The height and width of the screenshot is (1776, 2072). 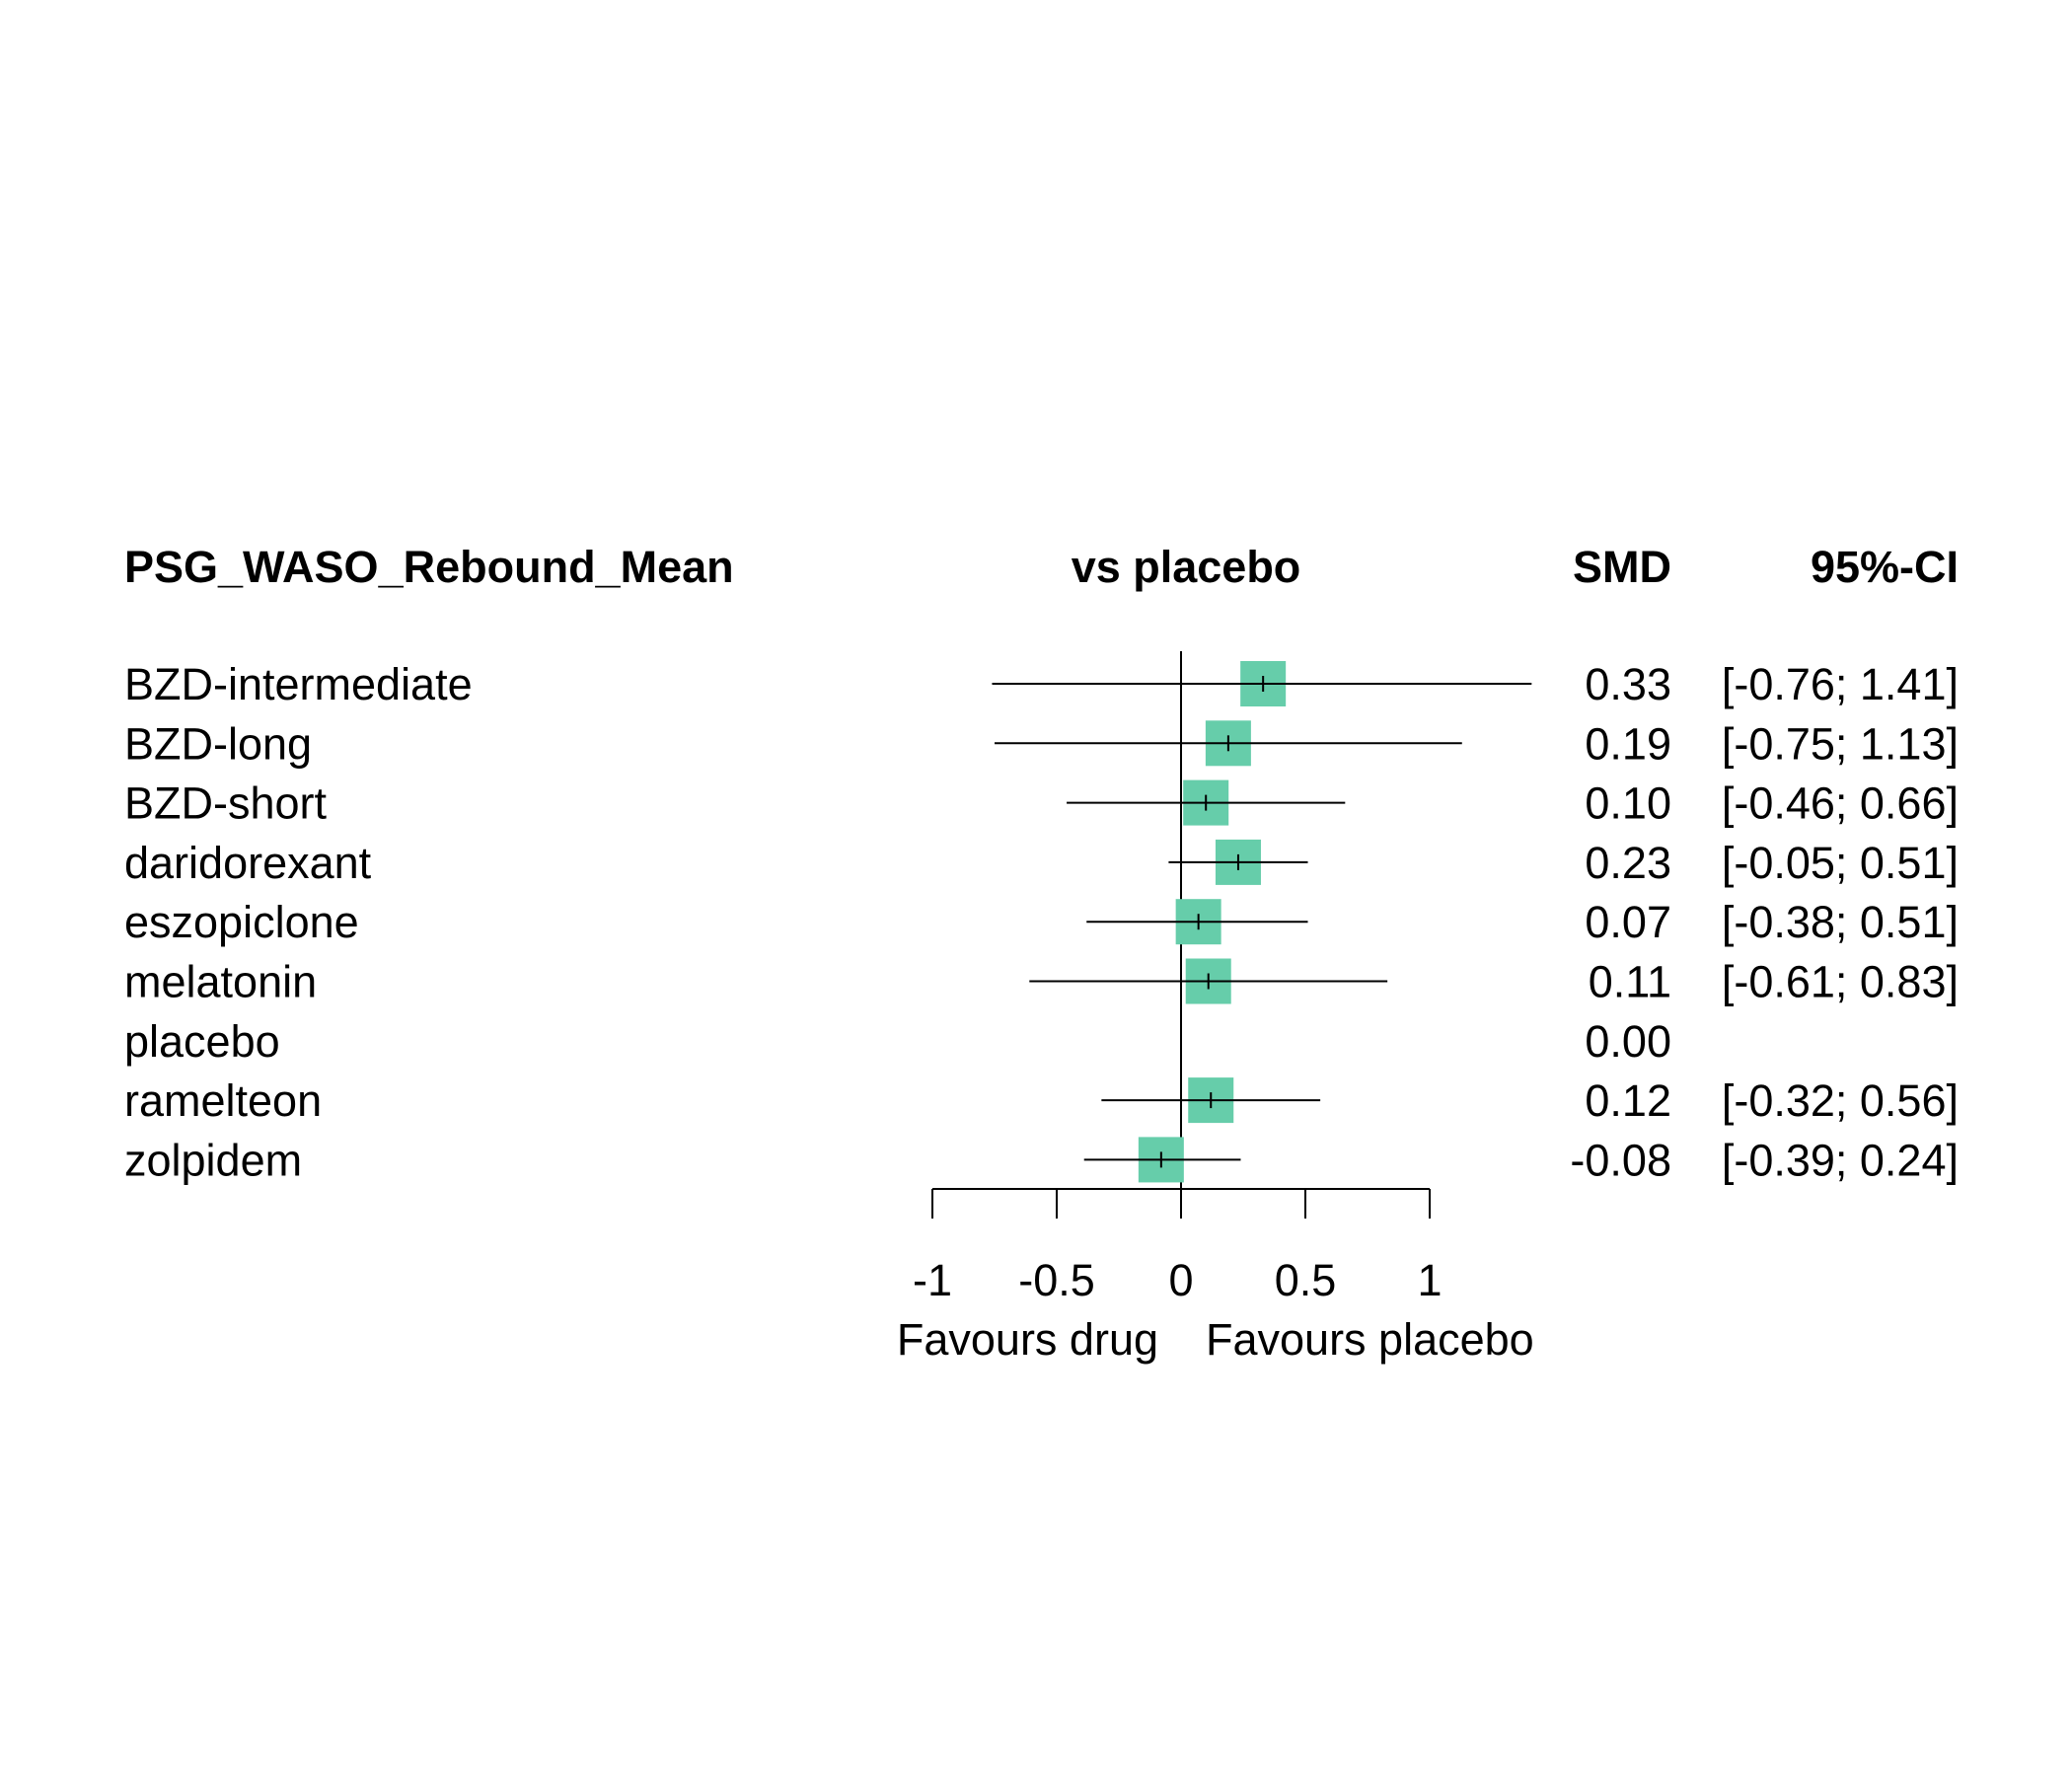 I want to click on header-ci: 95%-CI, so click(x=1885, y=567).